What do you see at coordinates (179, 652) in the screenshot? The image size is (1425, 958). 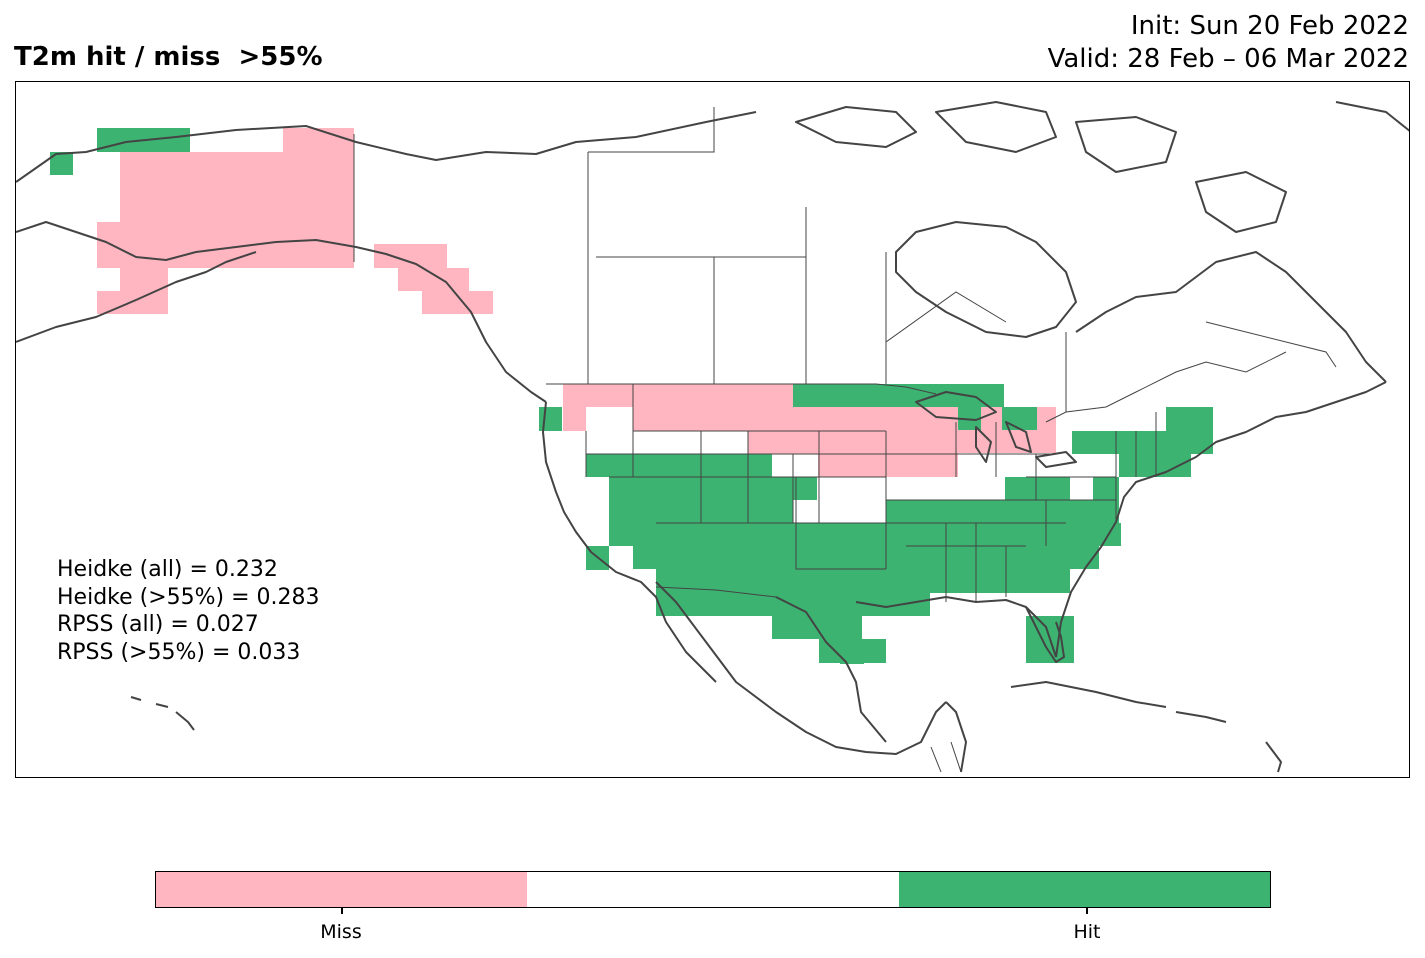 I see `rpss-55: RPSS (>55%) = 0.033` at bounding box center [179, 652].